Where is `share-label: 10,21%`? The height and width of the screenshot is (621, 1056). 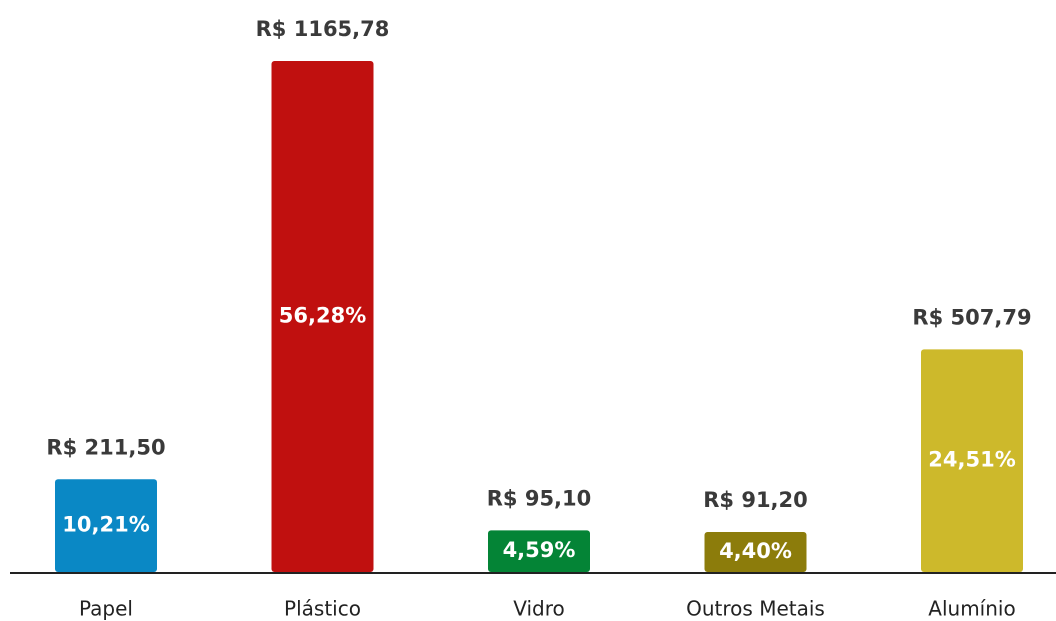
share-label: 10,21% is located at coordinates (105, 525).